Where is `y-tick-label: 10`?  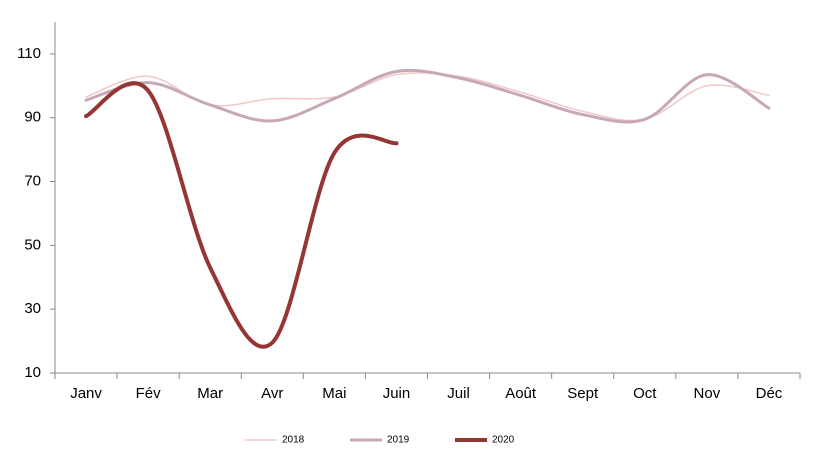
y-tick-label: 10 is located at coordinates (32, 372).